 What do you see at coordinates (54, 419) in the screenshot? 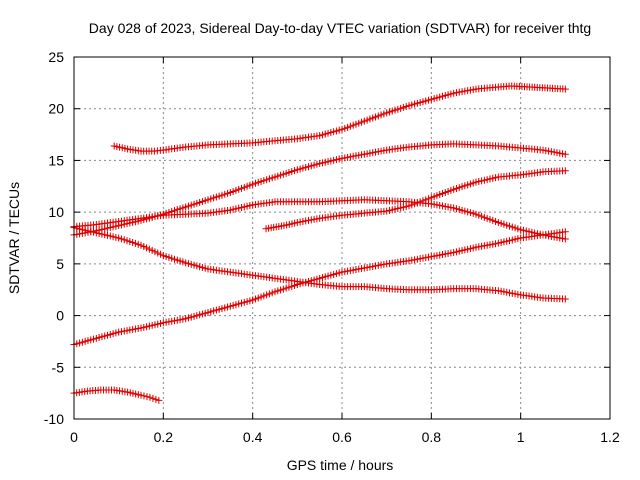
I see `y-tick-label: -10` at bounding box center [54, 419].